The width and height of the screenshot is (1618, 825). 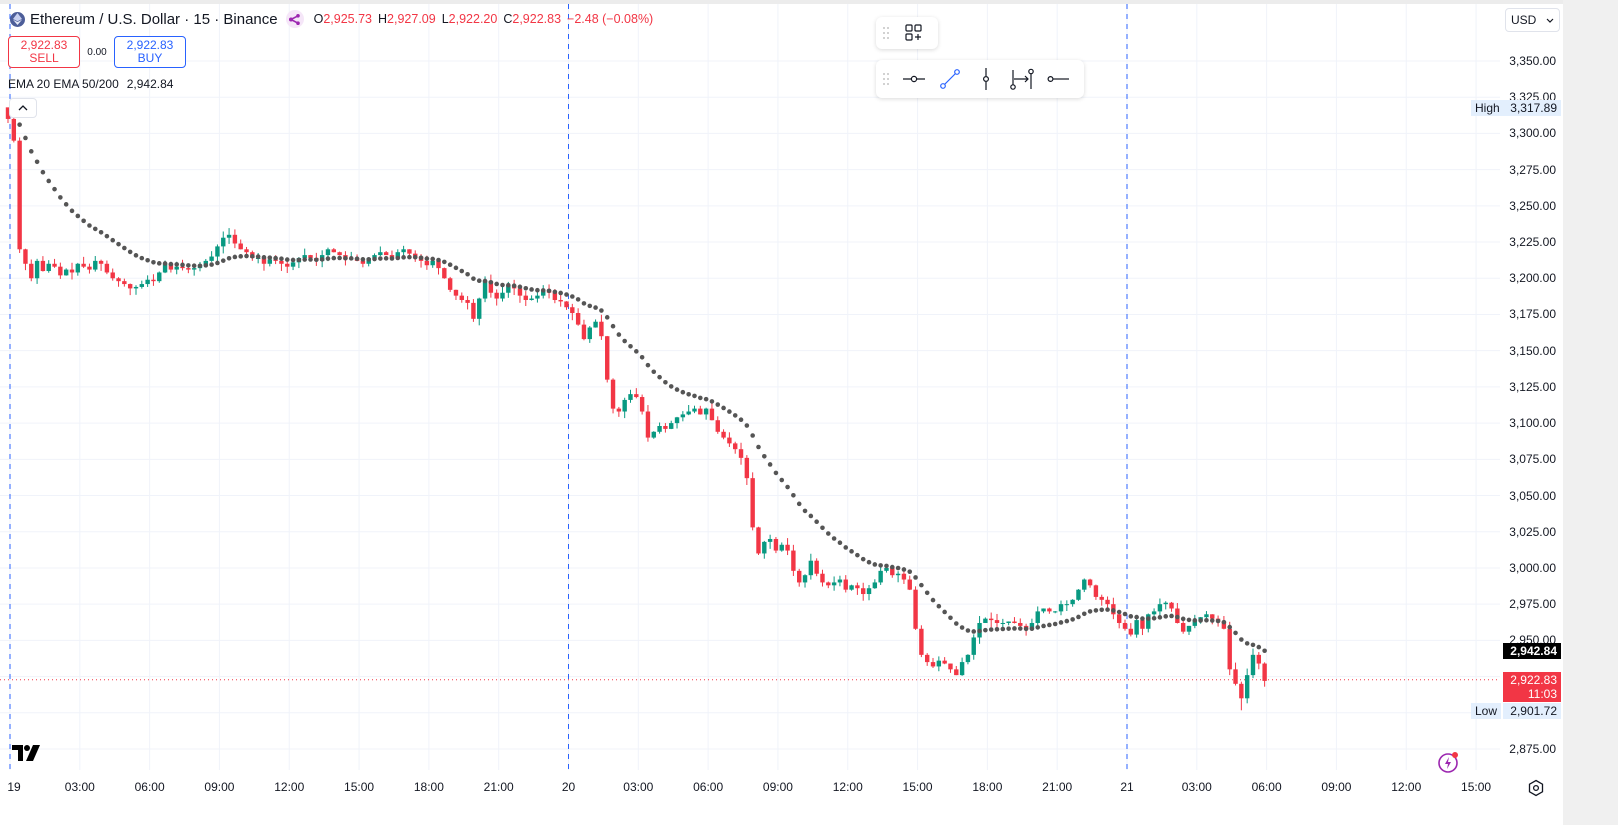 I want to click on price-scale-label: 3,050.00, so click(x=1532, y=495).